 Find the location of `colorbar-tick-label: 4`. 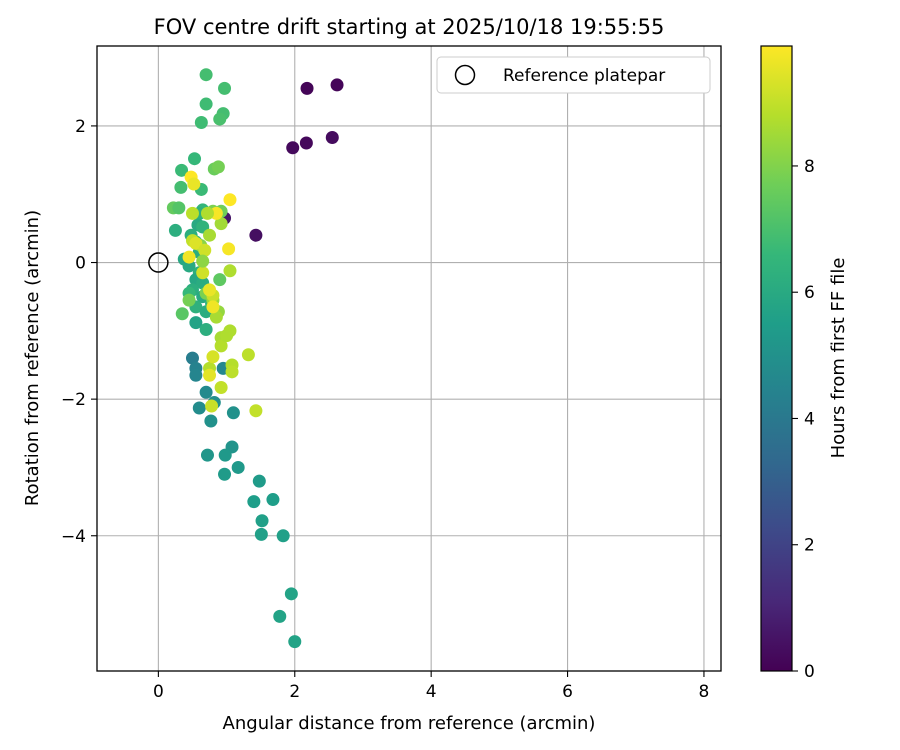

colorbar-tick-label: 4 is located at coordinates (809, 419).